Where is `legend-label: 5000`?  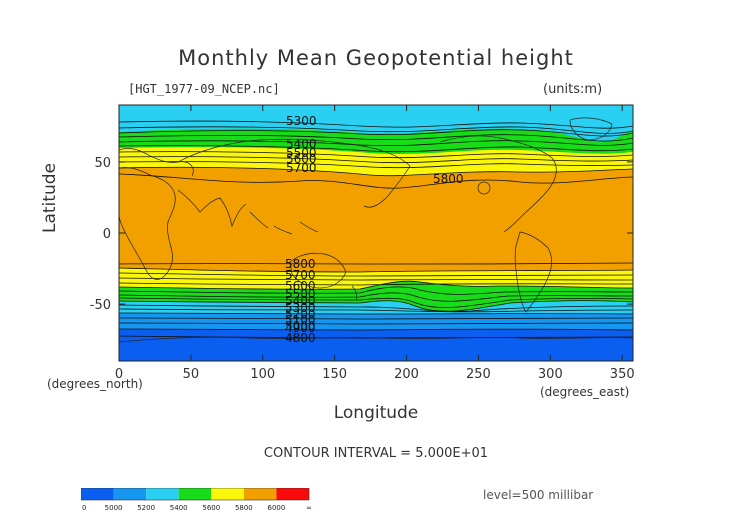 legend-label: 5000 is located at coordinates (114, 508).